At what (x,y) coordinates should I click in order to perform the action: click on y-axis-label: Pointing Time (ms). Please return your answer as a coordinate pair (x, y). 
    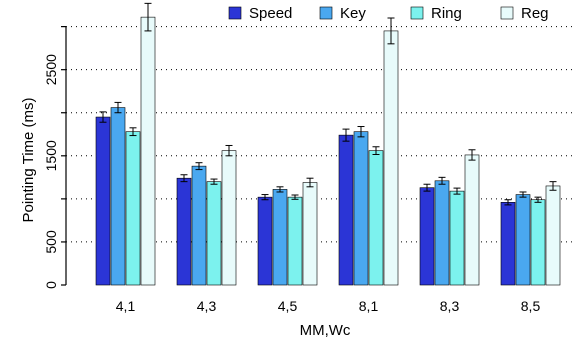
    Looking at the image, I should click on (28, 159).